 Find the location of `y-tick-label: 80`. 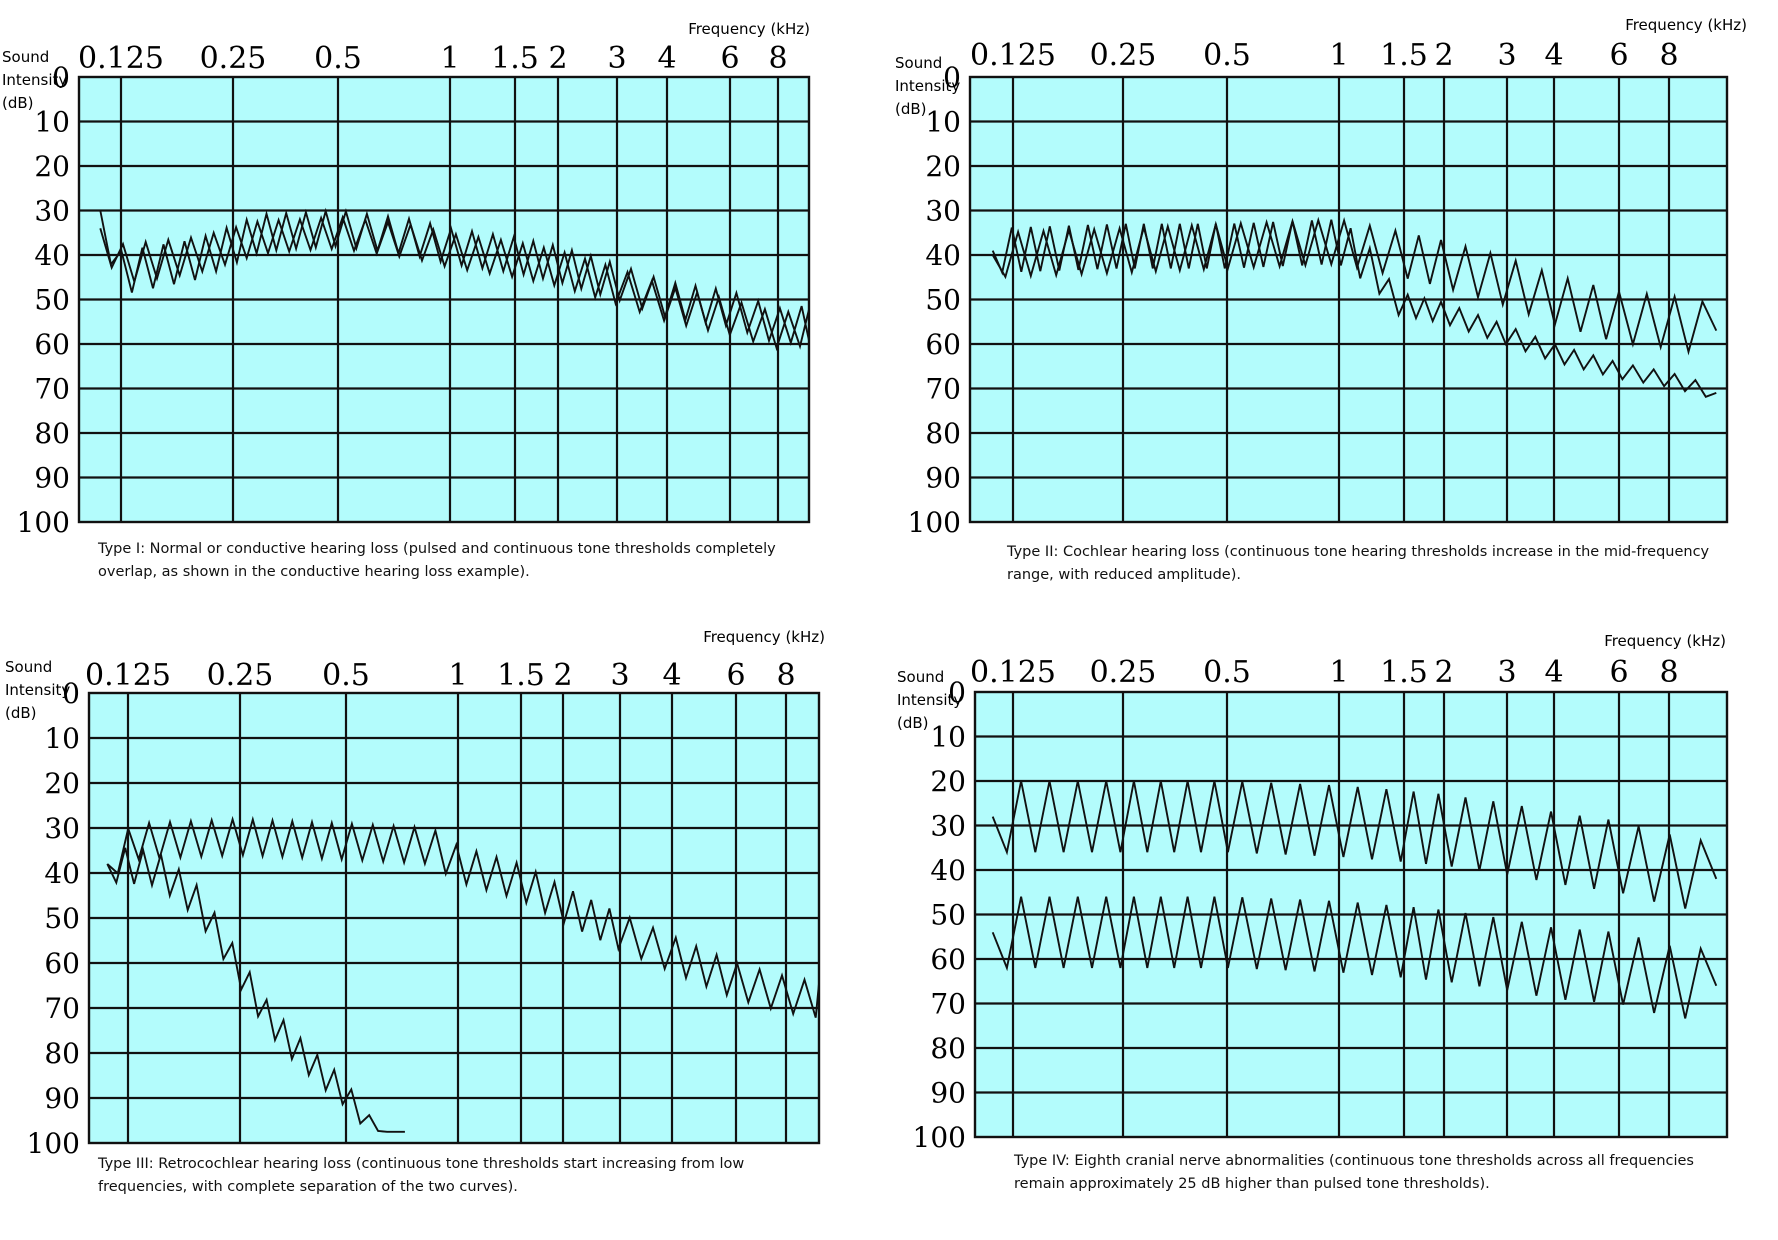

y-tick-label: 80 is located at coordinates (62, 1053).